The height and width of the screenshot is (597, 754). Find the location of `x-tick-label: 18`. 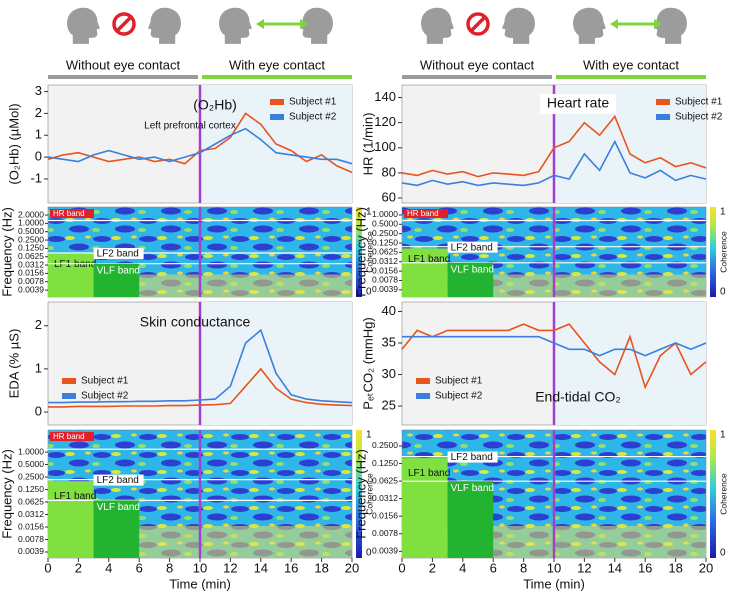

x-tick-label: 18 is located at coordinates (321, 567).